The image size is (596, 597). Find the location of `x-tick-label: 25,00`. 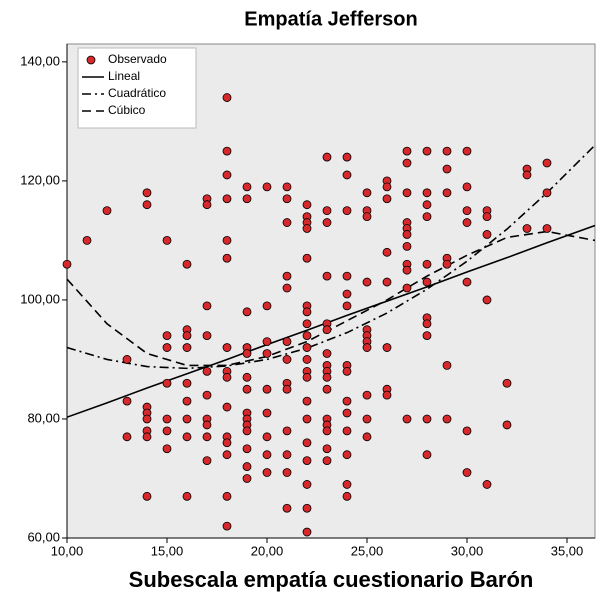

x-tick-label: 25,00 is located at coordinates (367, 550).